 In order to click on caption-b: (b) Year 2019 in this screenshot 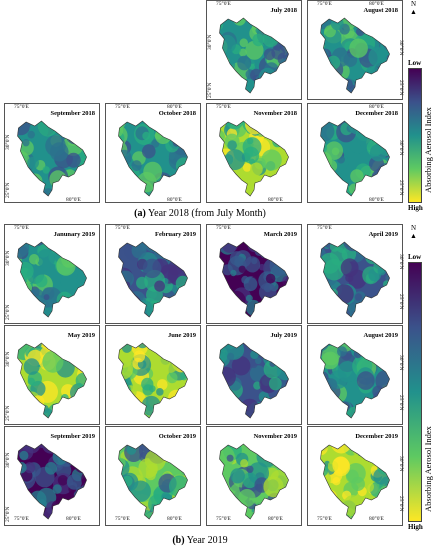, I will do `click(200, 540)`.